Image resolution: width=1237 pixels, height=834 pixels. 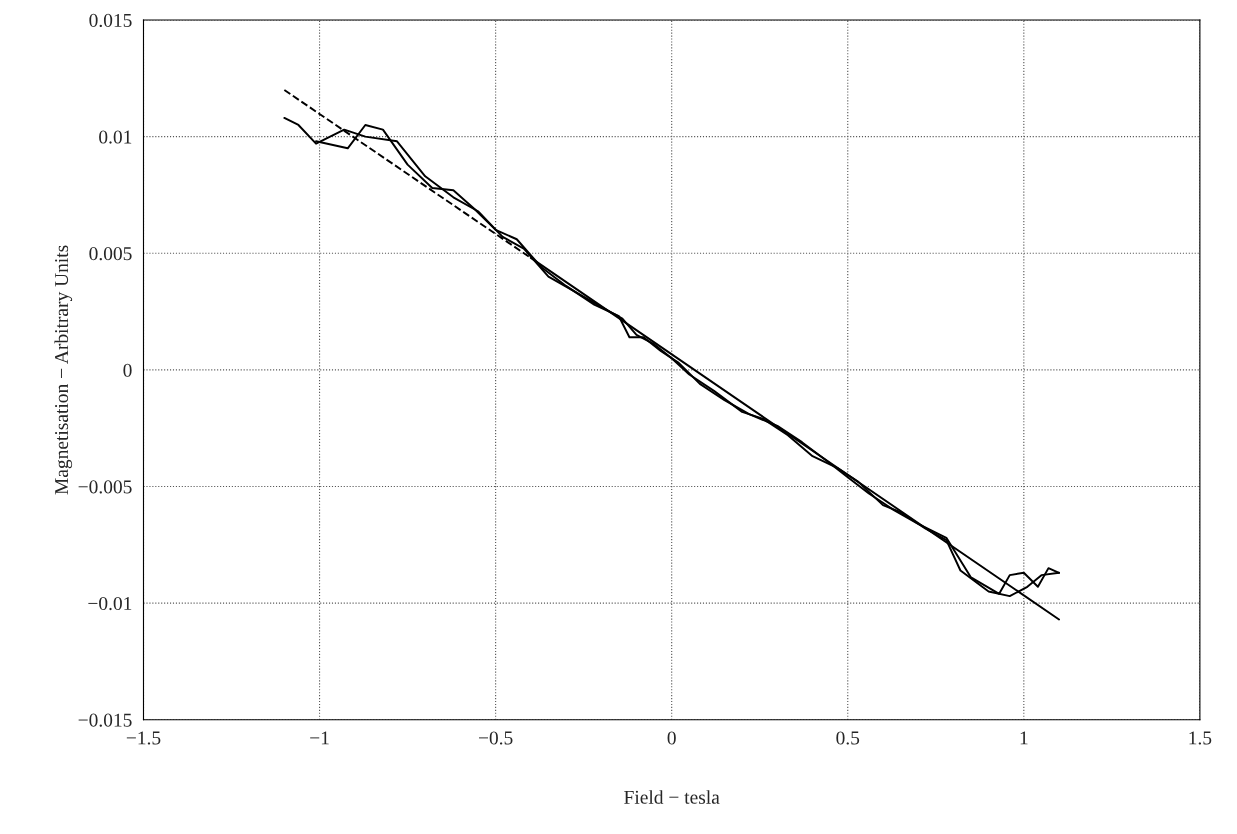 I want to click on y-tick-label: −0.01, so click(x=110, y=603).